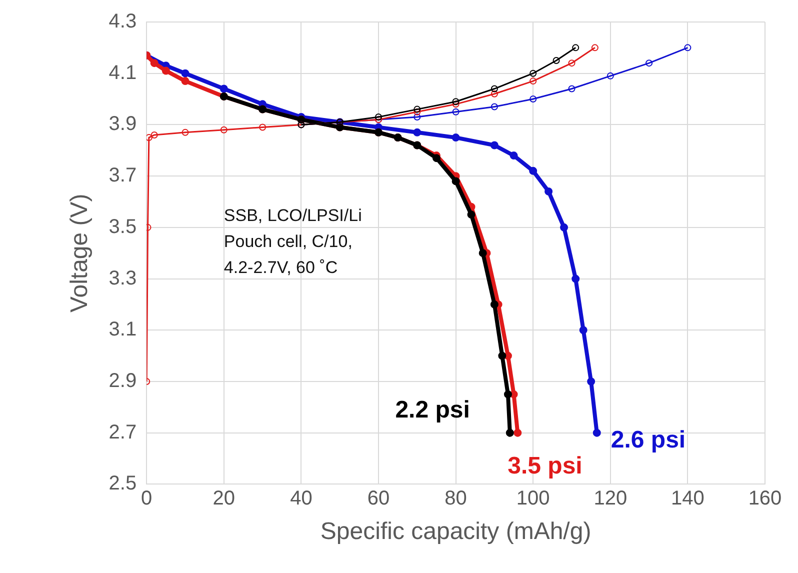 The image size is (798, 573). Describe the element at coordinates (533, 499) in the screenshot. I see `x-tick-label: 100` at that location.